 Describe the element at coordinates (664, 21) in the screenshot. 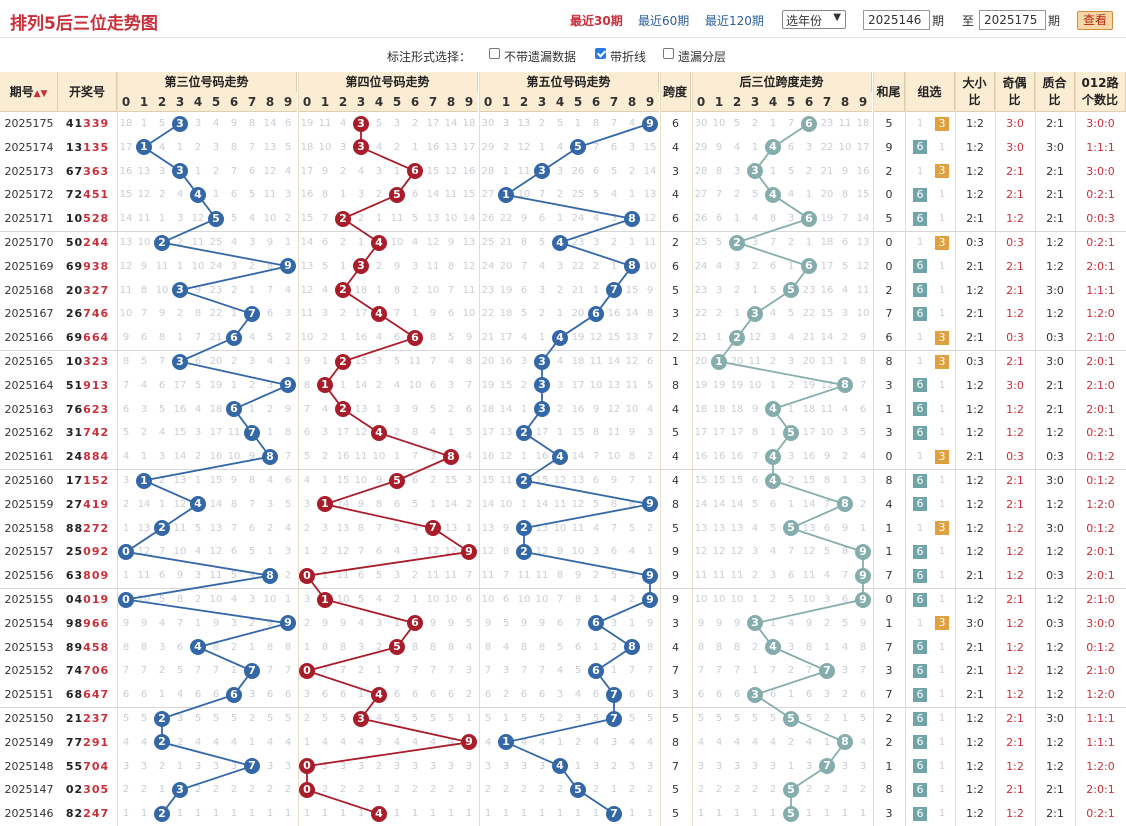

I see `range-recent-60: 最近60期` at that location.